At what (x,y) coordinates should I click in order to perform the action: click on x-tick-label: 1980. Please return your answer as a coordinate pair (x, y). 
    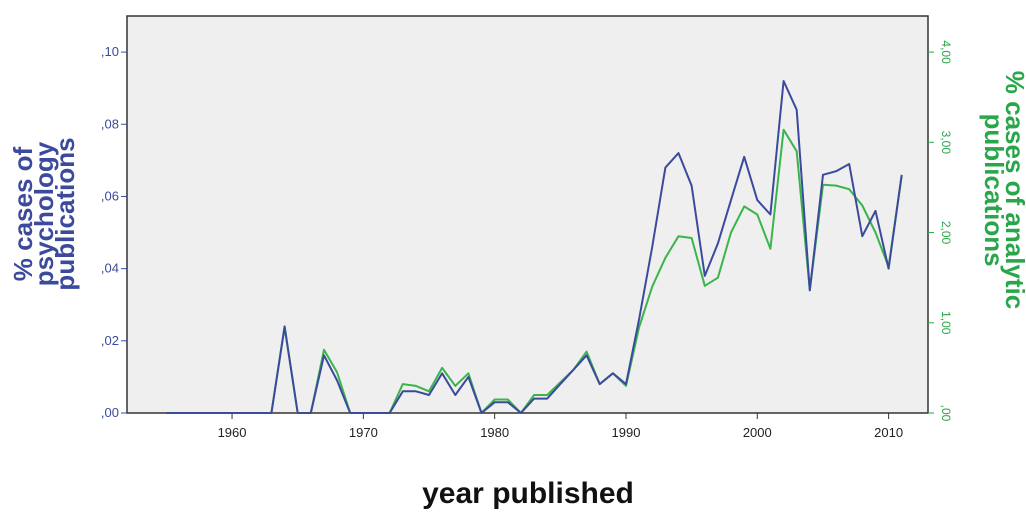
    Looking at the image, I should click on (494, 432).